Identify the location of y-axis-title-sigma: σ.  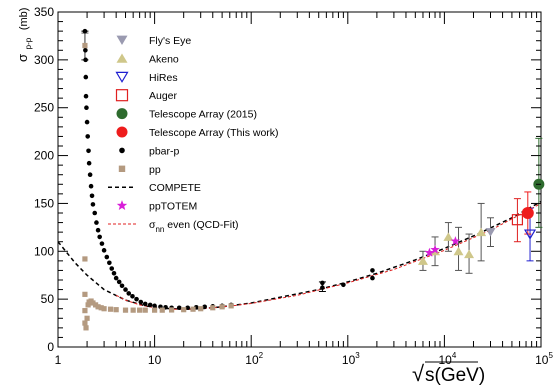
(22, 58).